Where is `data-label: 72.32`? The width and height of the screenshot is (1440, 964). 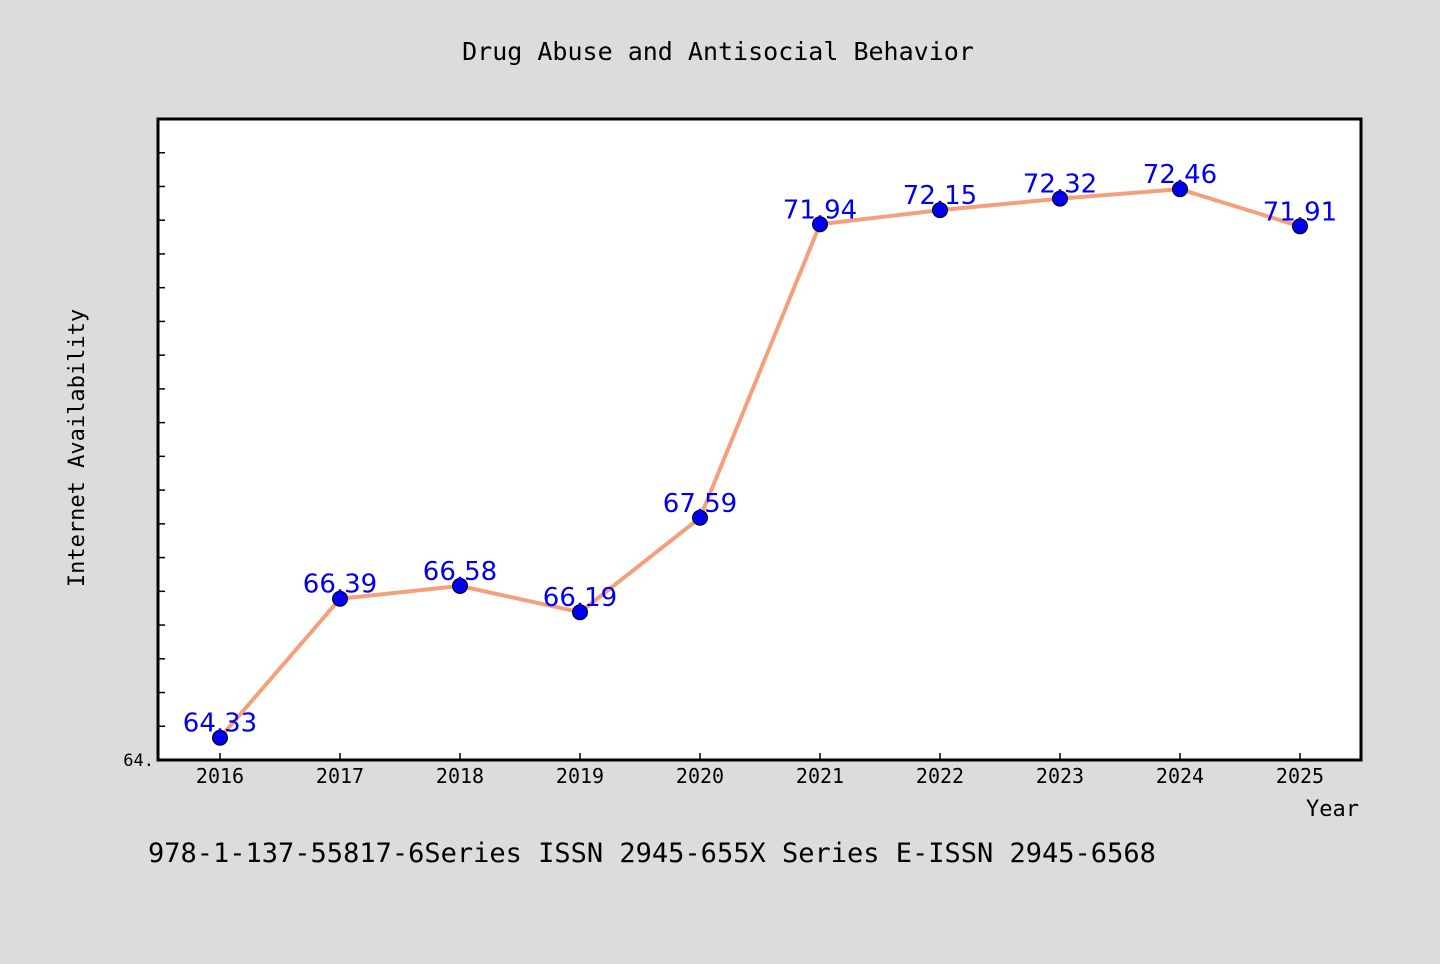
data-label: 72.32 is located at coordinates (1060, 185).